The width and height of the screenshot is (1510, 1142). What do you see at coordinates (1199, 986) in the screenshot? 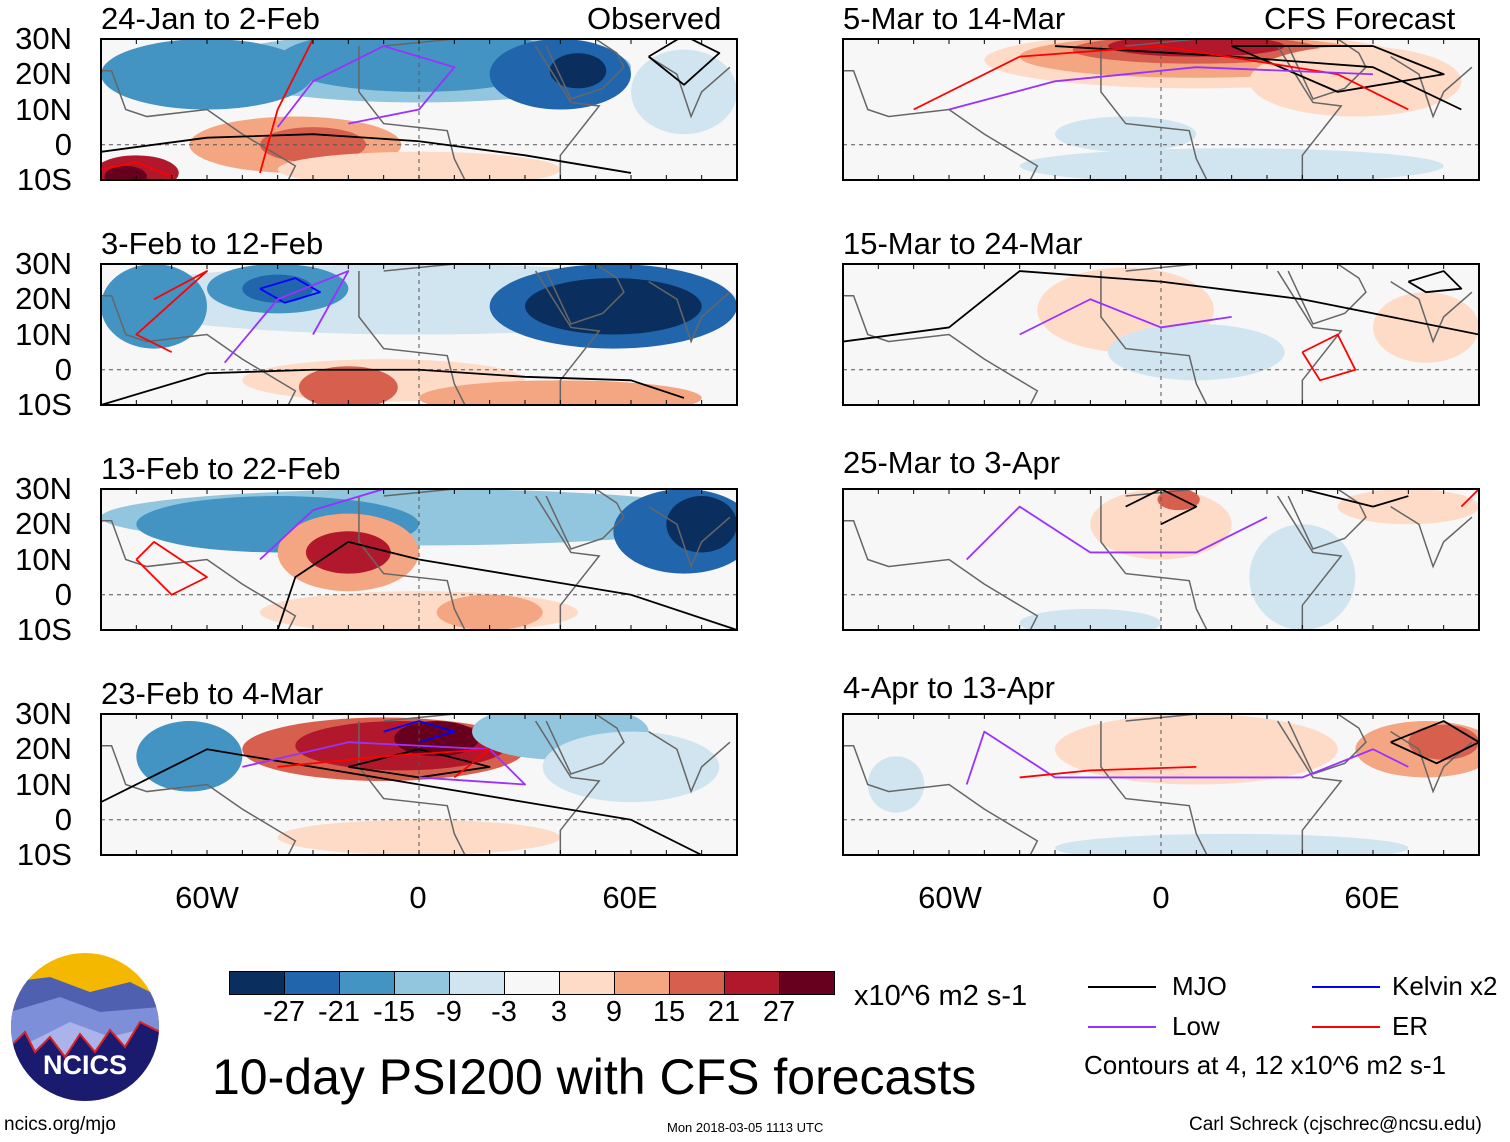
I see `legend-mjo: MJO` at bounding box center [1199, 986].